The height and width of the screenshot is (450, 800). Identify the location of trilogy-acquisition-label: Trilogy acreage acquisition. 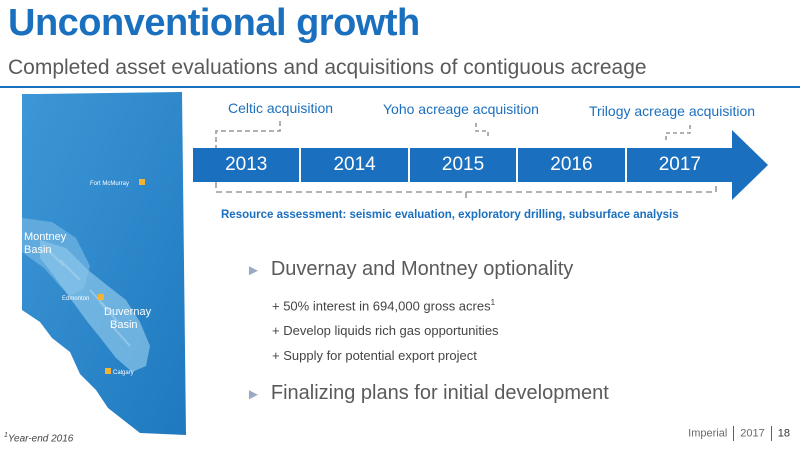
(672, 111).